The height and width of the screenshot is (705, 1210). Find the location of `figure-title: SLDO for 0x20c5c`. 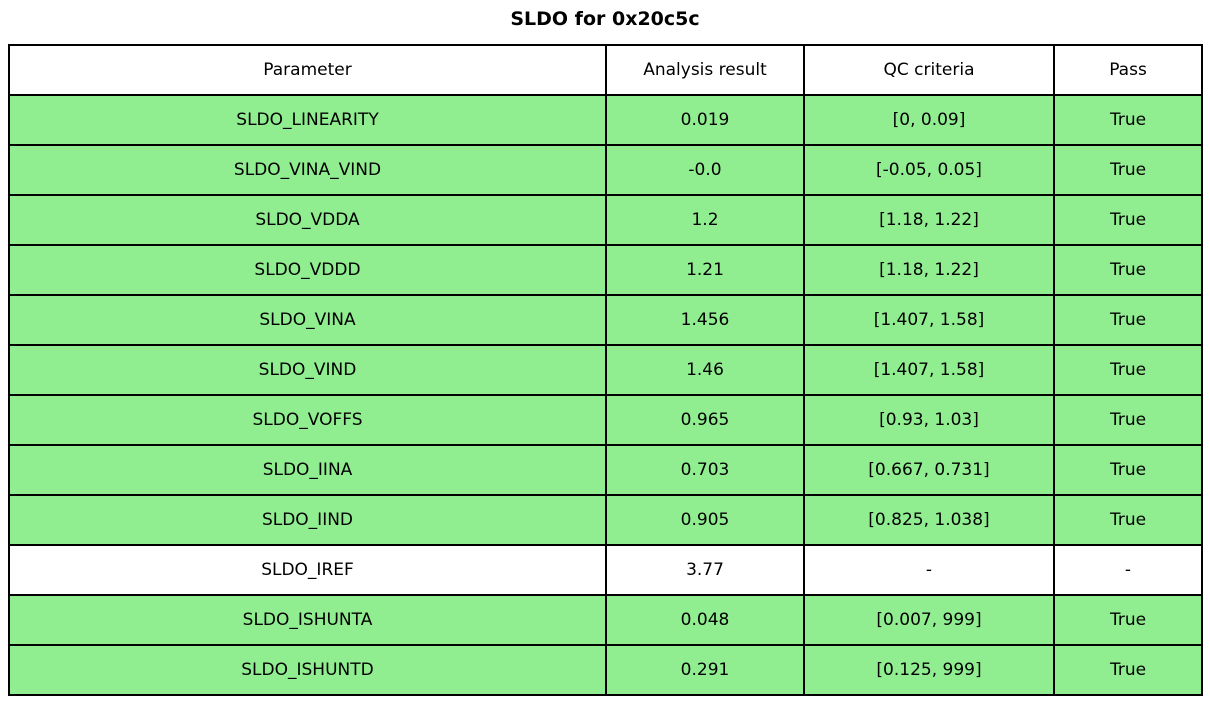

figure-title: SLDO for 0x20c5c is located at coordinates (605, 19).